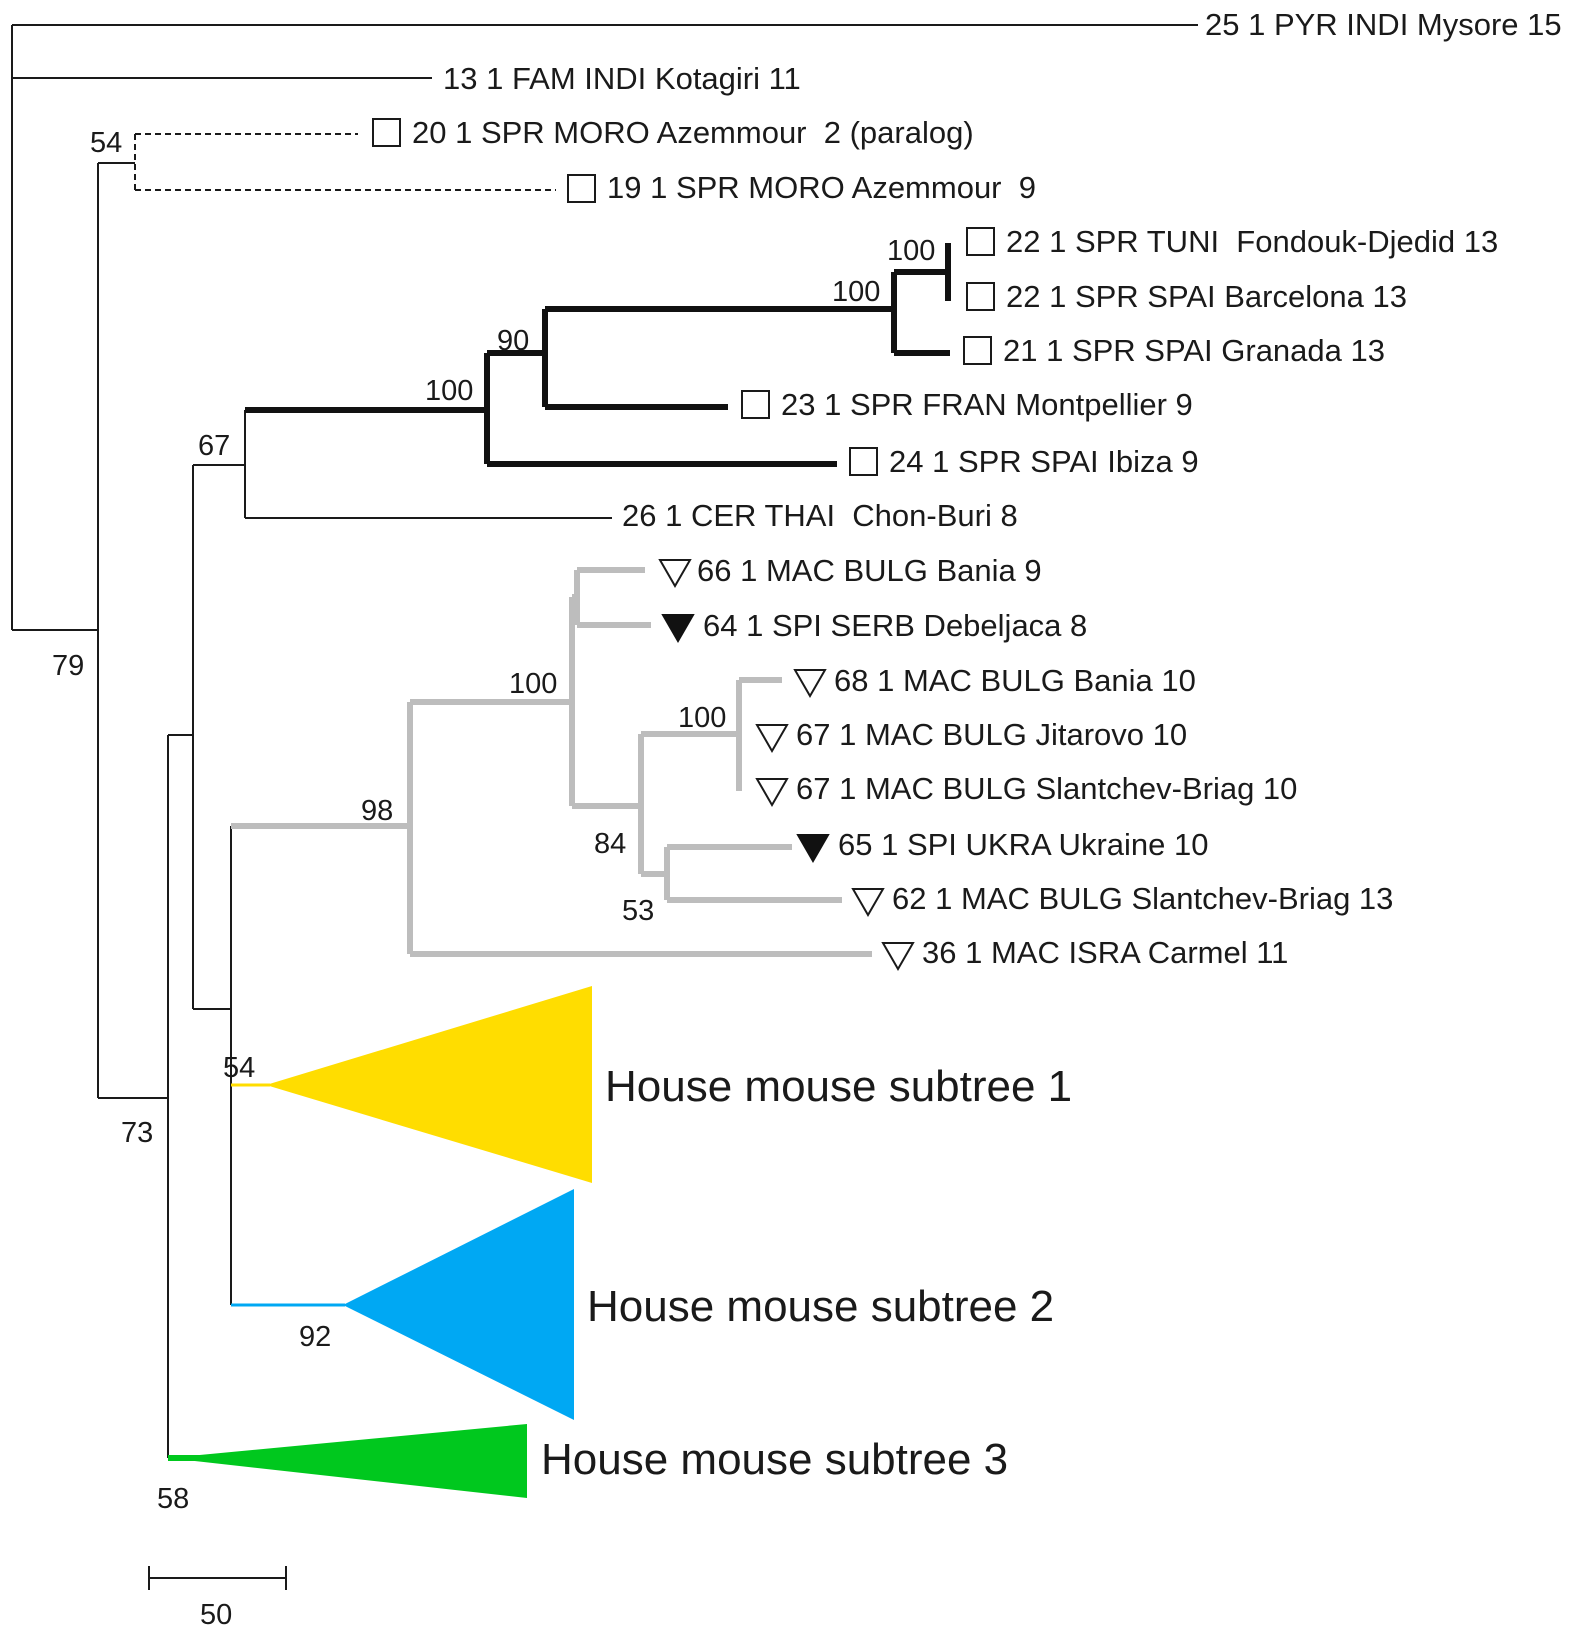  Describe the element at coordinates (638, 911) in the screenshot. I see `support-value: 53` at that location.